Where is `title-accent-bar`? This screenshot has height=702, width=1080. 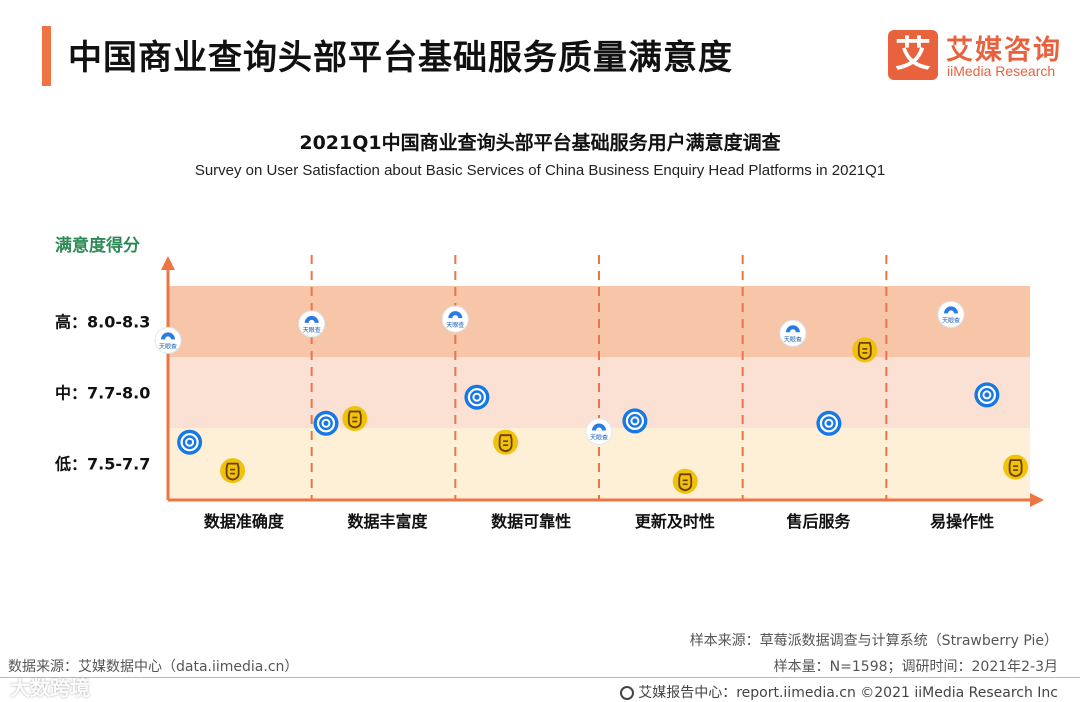
title-accent-bar is located at coordinates (46, 56).